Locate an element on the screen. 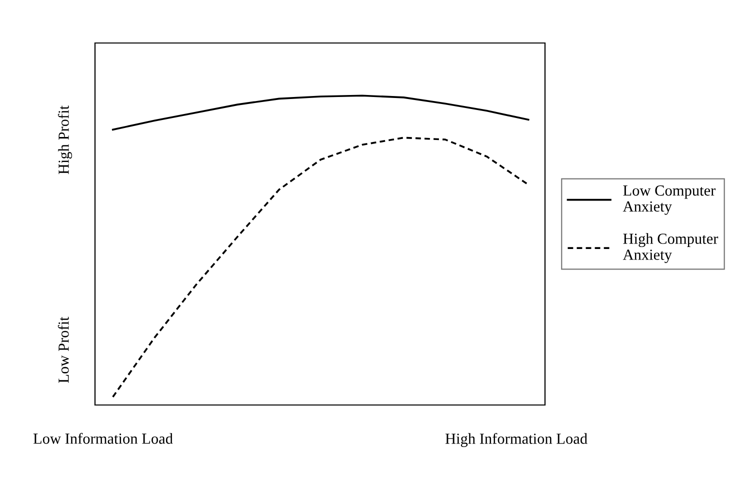 The image size is (735, 482). text: High Information Load is located at coordinates (516, 440).